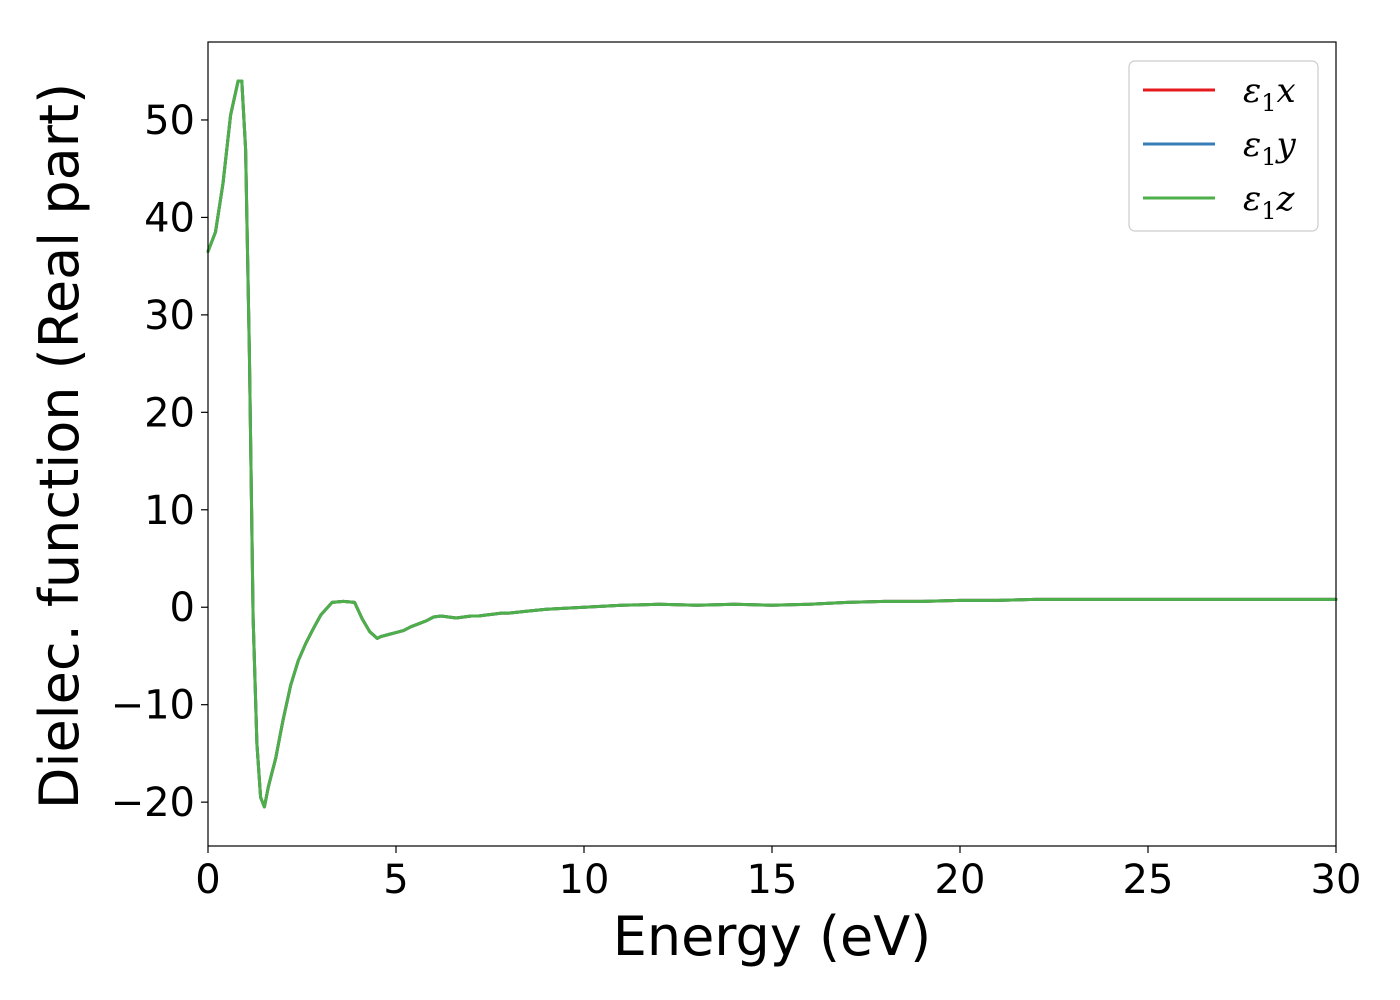  I want to click on x-tick-label: 20, so click(960, 880).